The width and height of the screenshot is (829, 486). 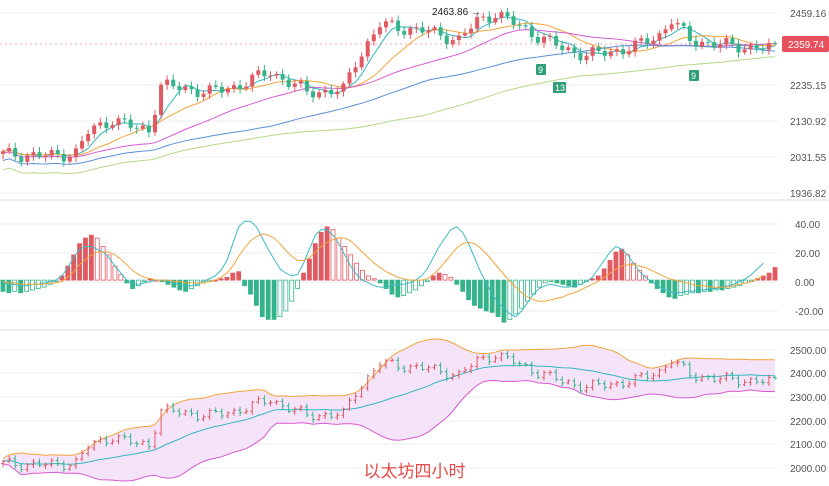 What do you see at coordinates (807, 225) in the screenshot?
I see `macd-tick-label: 40.00` at bounding box center [807, 225].